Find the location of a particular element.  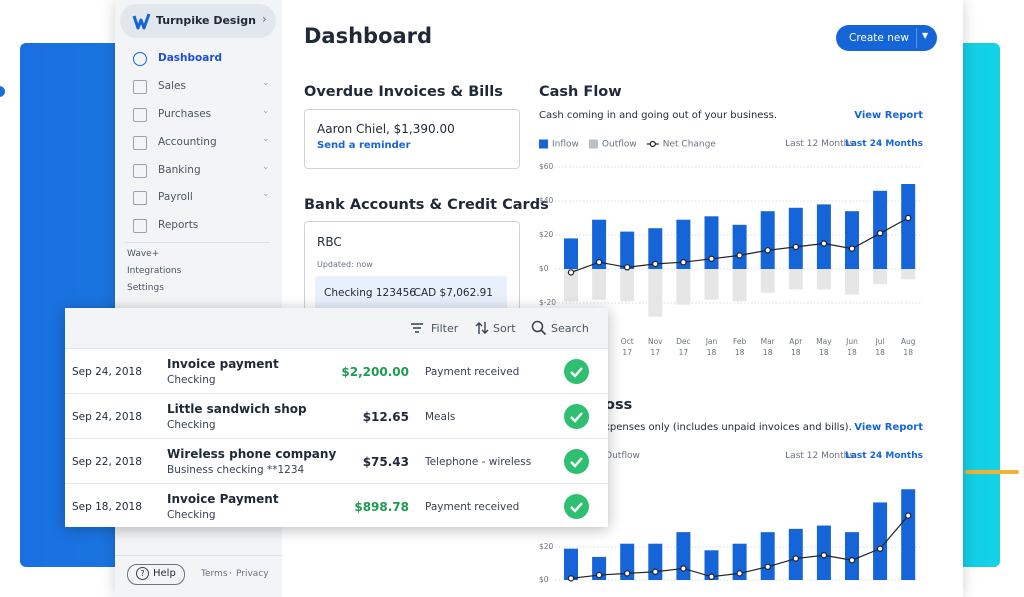

nav-item: Payroll is located at coordinates (175, 197).